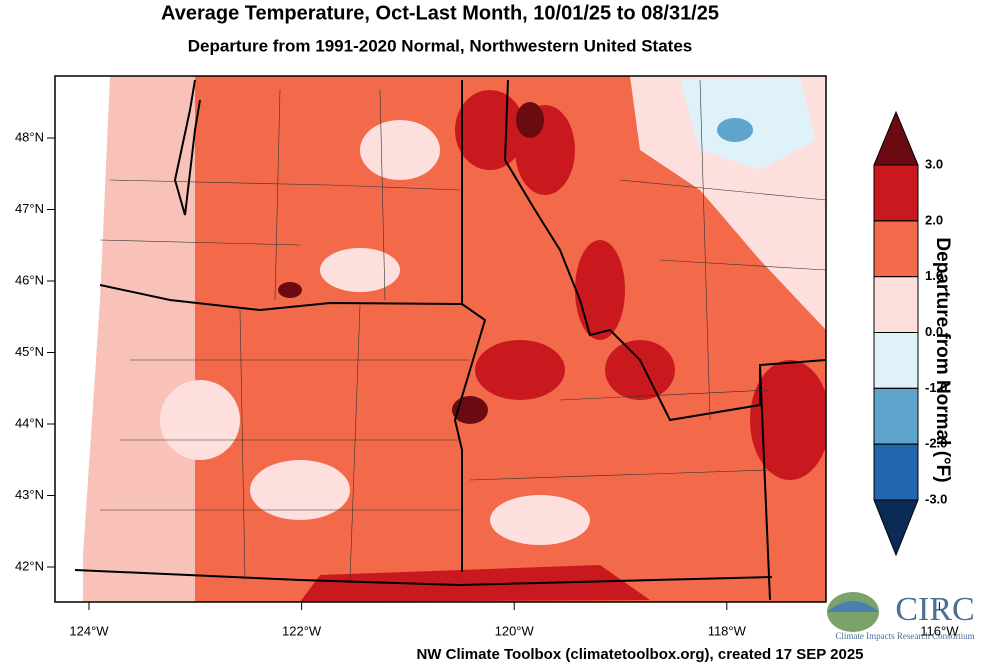  Describe the element at coordinates (934, 163) in the screenshot. I see `colorbar-tick-label: 3.0` at that location.